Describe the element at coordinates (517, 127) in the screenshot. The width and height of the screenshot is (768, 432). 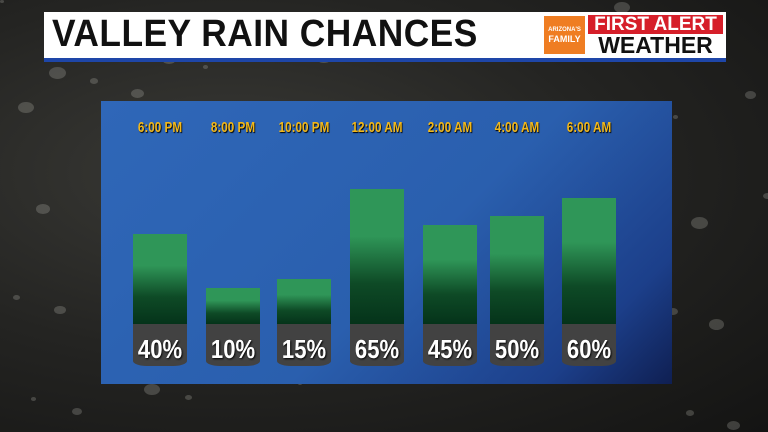
I see `time-label: 4:00 AM` at that location.